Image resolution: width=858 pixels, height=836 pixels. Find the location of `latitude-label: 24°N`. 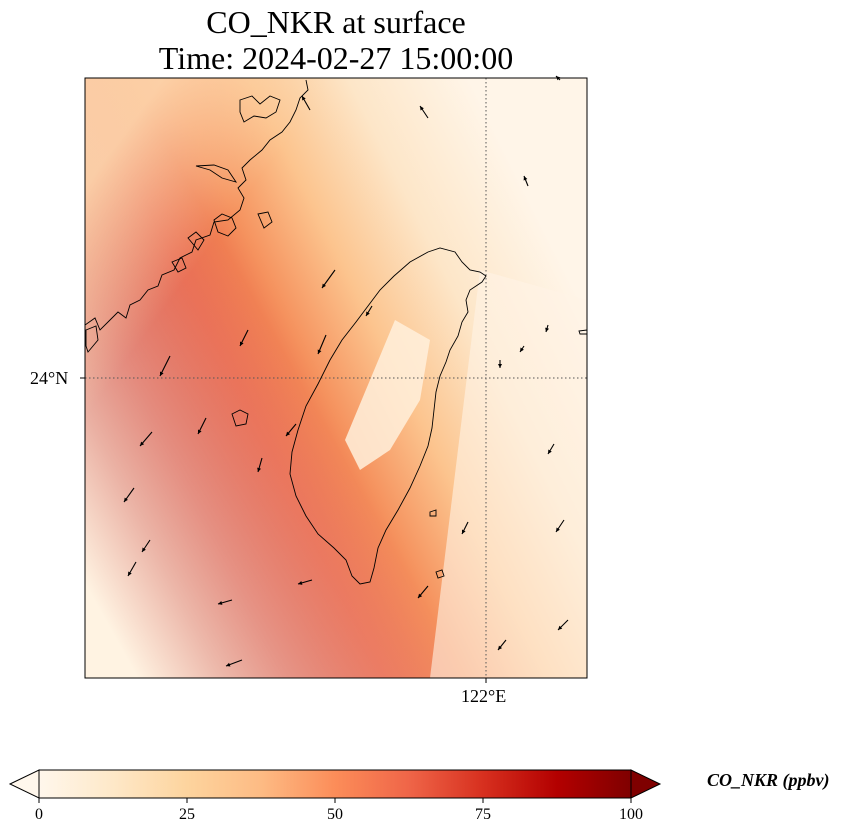

latitude-label: 24°N is located at coordinates (49, 378).